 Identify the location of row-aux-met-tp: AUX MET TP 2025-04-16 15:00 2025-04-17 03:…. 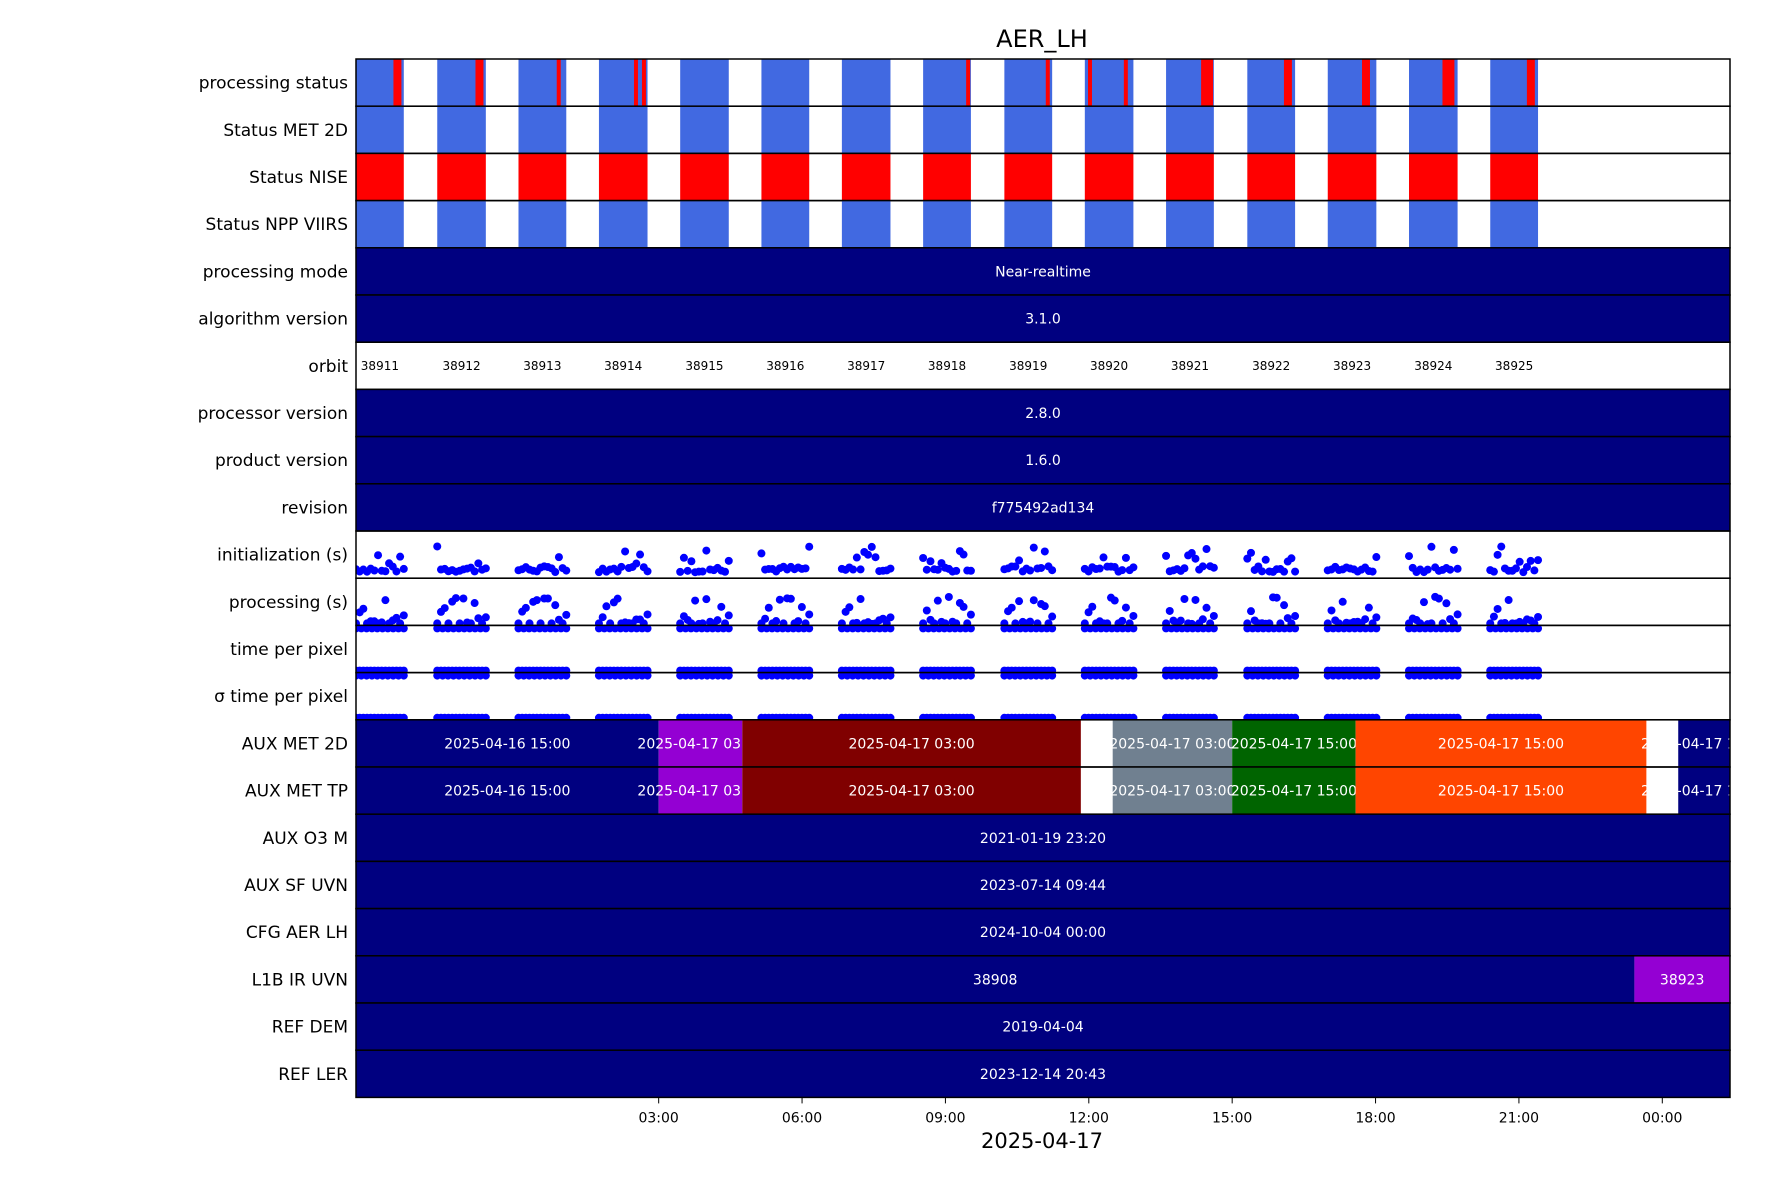
(988, 790).